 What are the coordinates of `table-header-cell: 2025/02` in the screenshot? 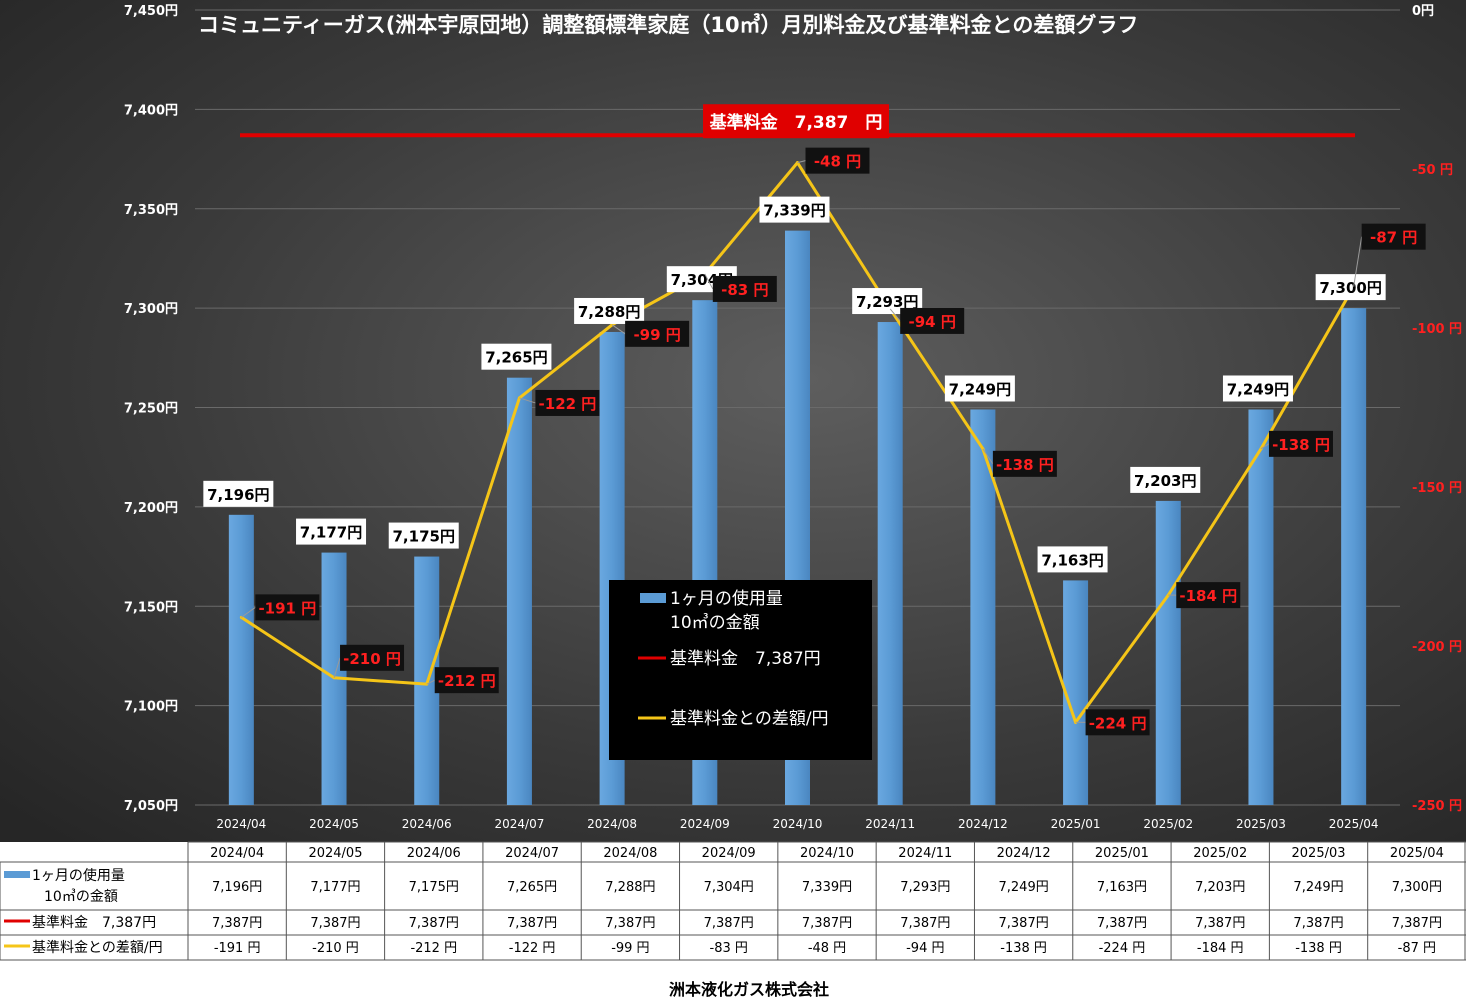 It's located at (1220, 853).